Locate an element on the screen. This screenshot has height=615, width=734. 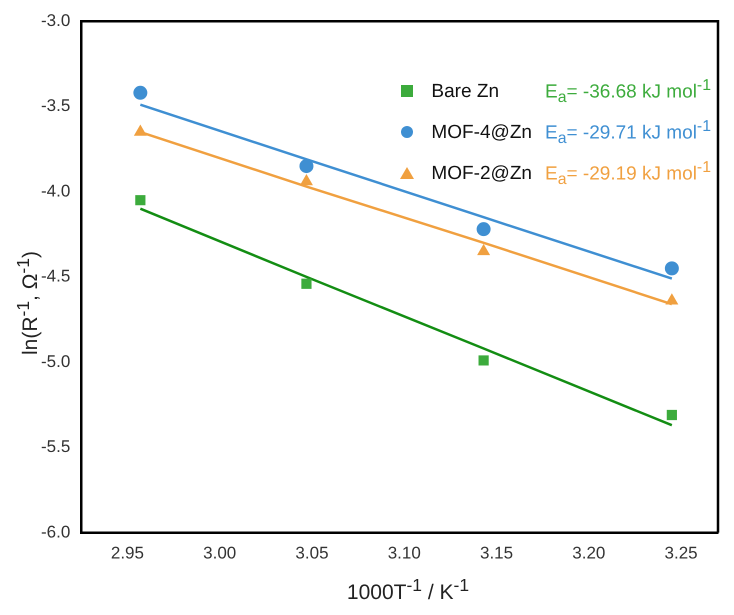
y-tick-label: -4.5 is located at coordinates (55, 276).